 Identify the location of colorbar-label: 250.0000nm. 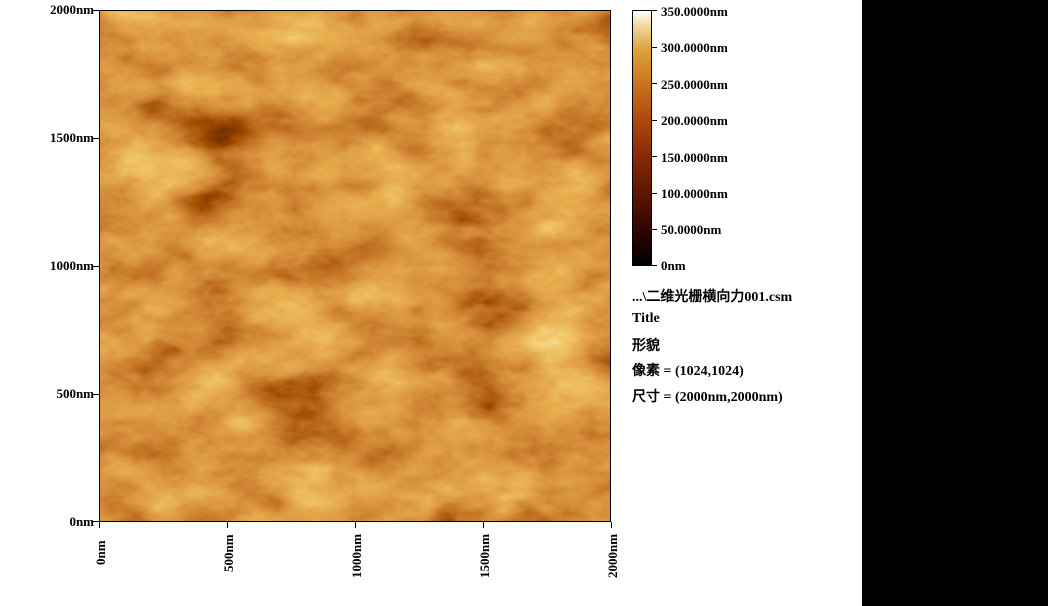
(694, 84).